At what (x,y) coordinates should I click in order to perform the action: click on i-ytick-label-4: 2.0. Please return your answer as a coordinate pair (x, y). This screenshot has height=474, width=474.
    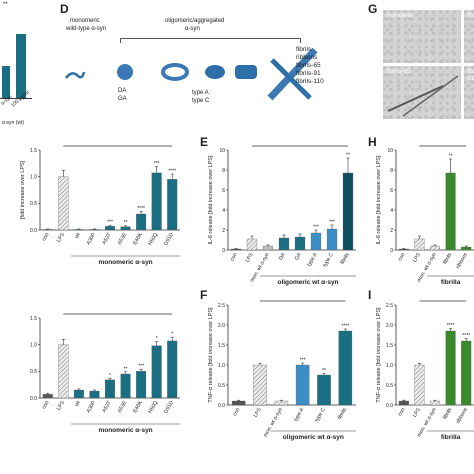
    Looking at the image, I should click on (389, 326).